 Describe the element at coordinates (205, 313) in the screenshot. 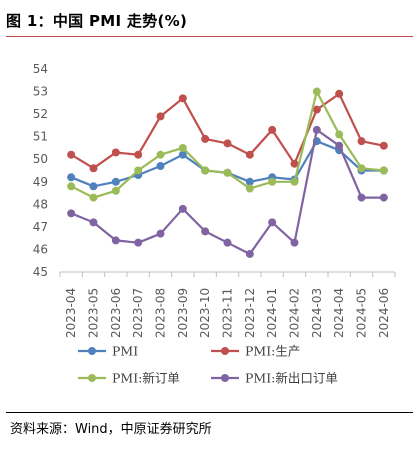

I see `x-tick-label: 2023-10` at that location.